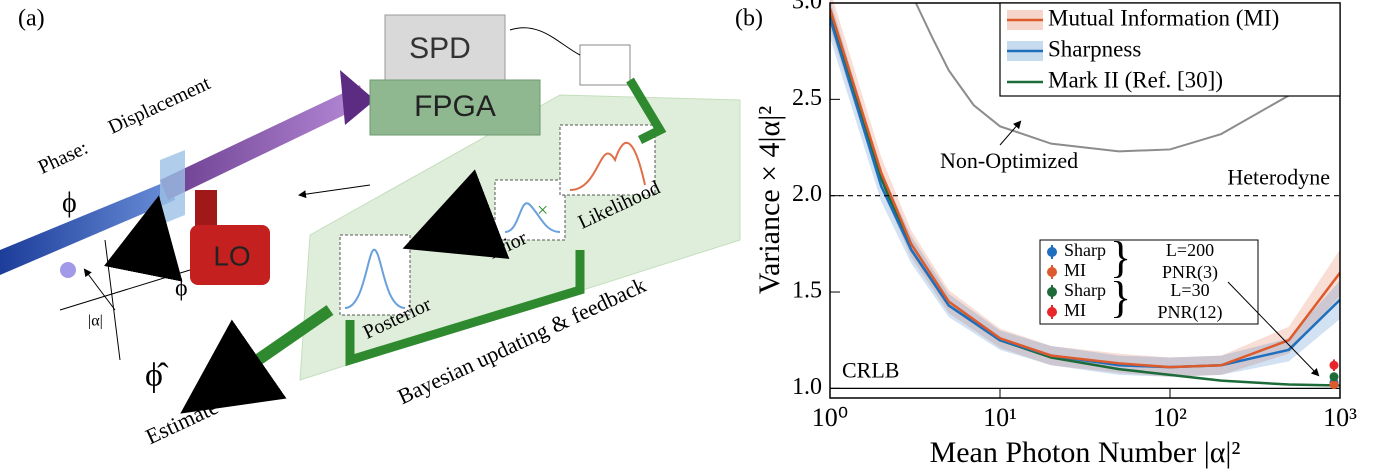 The width and height of the screenshot is (1391, 474). Describe the element at coordinates (1273, 329) in the screenshot. I see `inset-arrow` at that location.